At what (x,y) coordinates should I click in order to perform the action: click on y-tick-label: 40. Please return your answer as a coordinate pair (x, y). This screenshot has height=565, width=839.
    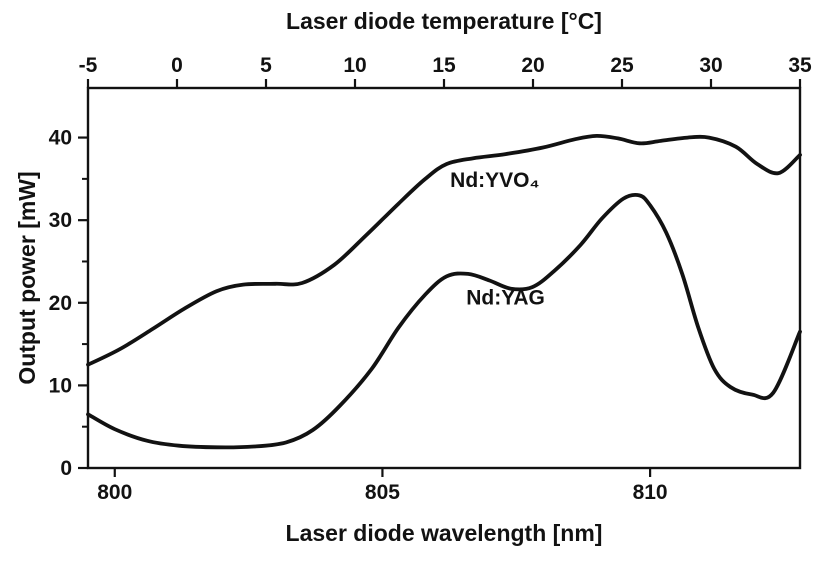
    Looking at the image, I should click on (60, 138).